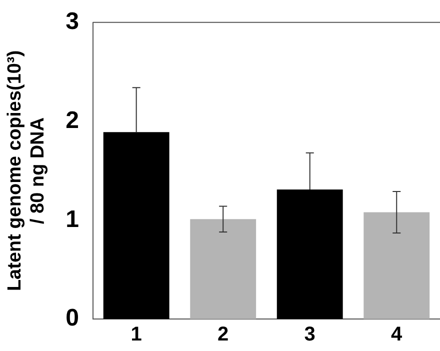 The image size is (440, 351). What do you see at coordinates (310, 335) in the screenshot?
I see `x-tick-label: 3` at bounding box center [310, 335].